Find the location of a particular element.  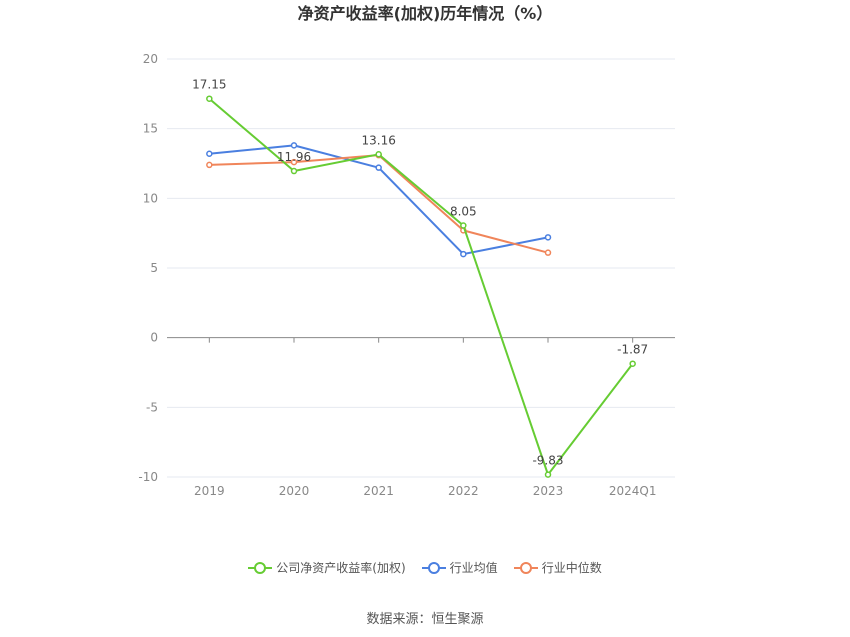

chart-title: 净资产收益率(加权)历年情况（%） is located at coordinates (425, 13).